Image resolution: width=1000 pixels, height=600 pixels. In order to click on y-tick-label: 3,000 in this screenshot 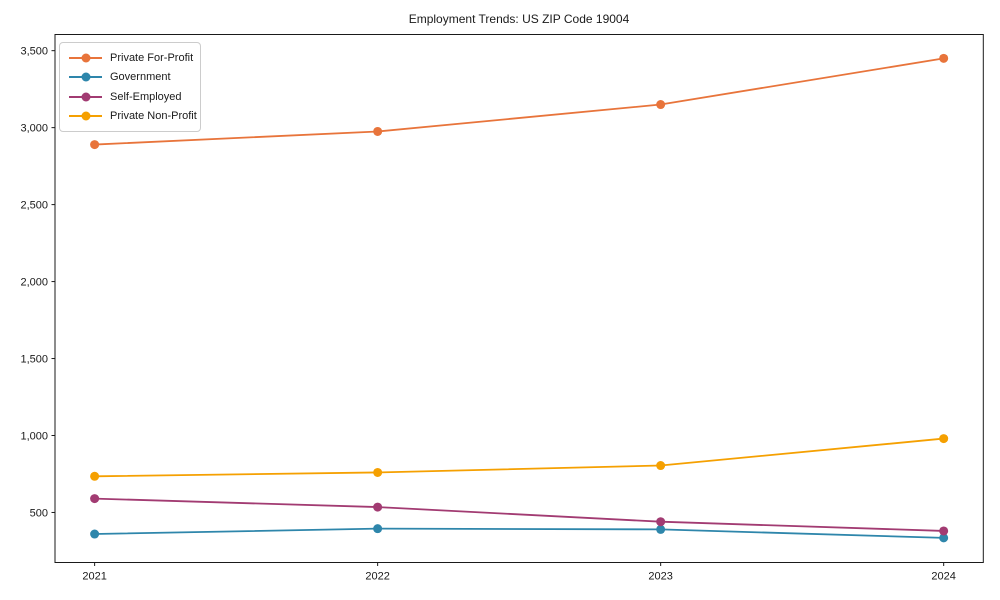, I will do `click(34, 128)`.